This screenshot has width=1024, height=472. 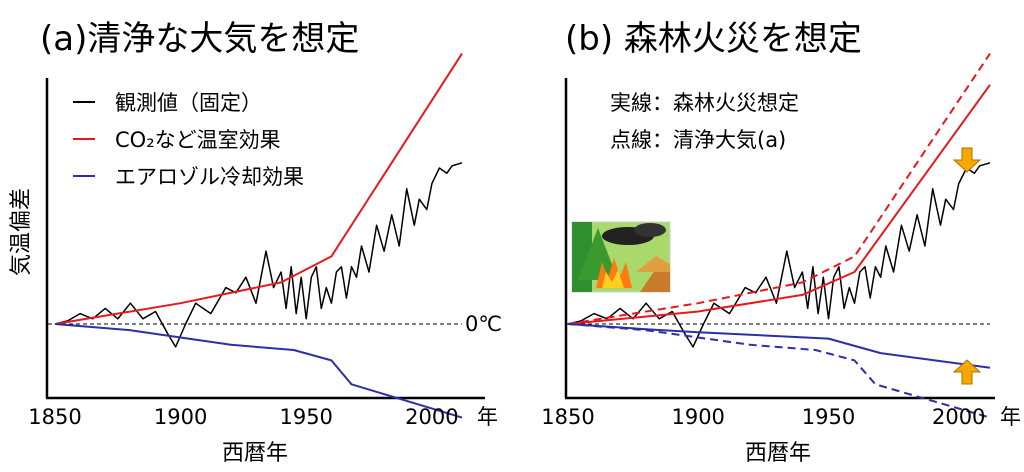 I want to click on panel-b-x-ticks: 1850 1900 1950 2000, so click(x=763, y=417).